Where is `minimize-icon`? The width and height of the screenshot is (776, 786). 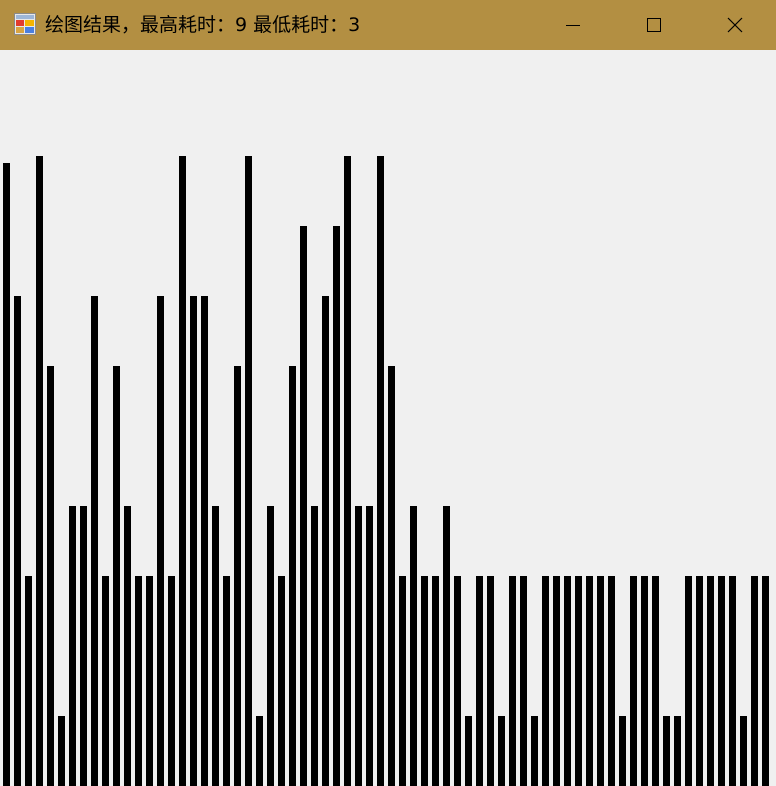
minimize-icon is located at coordinates (573, 25).